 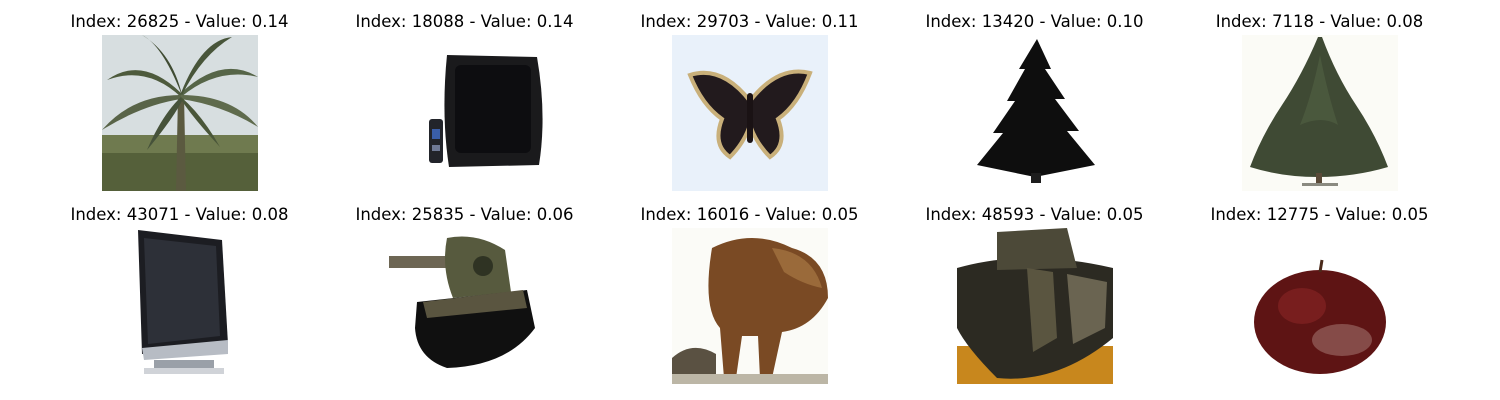 What do you see at coordinates (749, 214) in the screenshot?
I see `image-title: Index: 16016 - Value: 0.05` at bounding box center [749, 214].